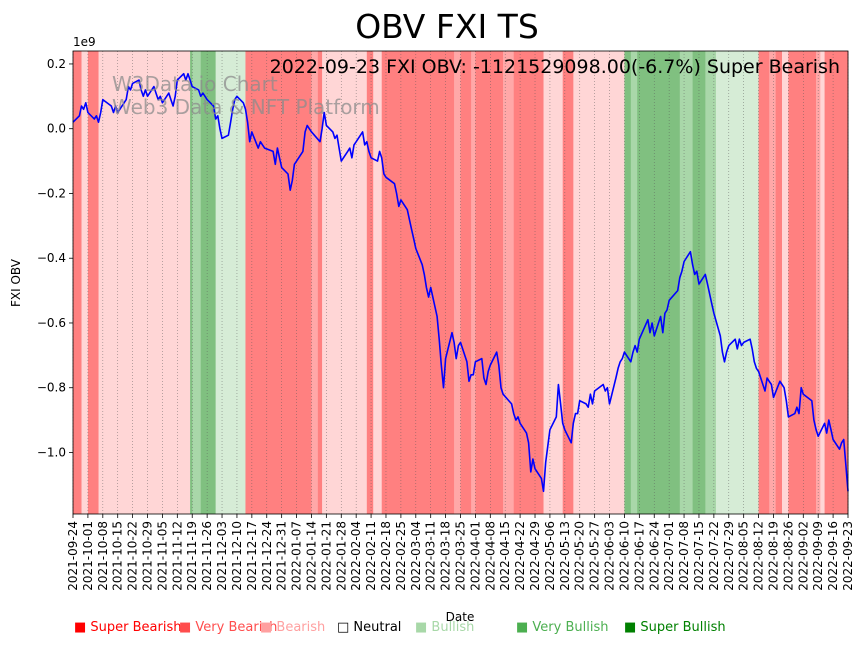  I want to click on x-tick-label: 2022-04-22, so click(520, 556).